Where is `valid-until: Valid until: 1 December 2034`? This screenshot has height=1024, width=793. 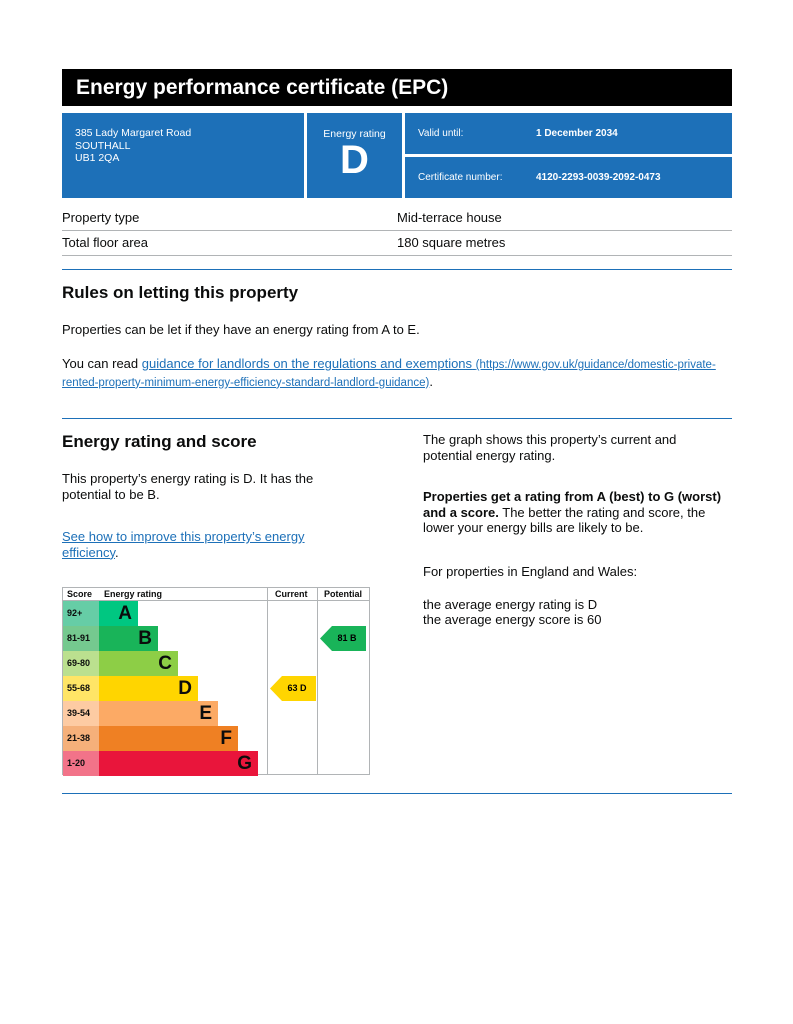 valid-until: Valid until: 1 December 2034 is located at coordinates (568, 133).